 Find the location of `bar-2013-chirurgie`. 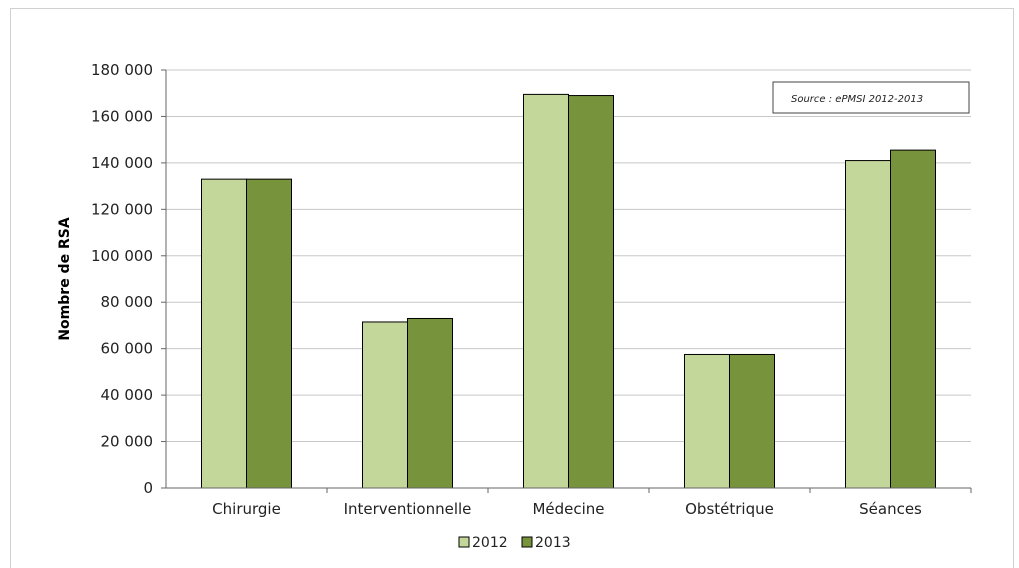

bar-2013-chirurgie is located at coordinates (269, 333).